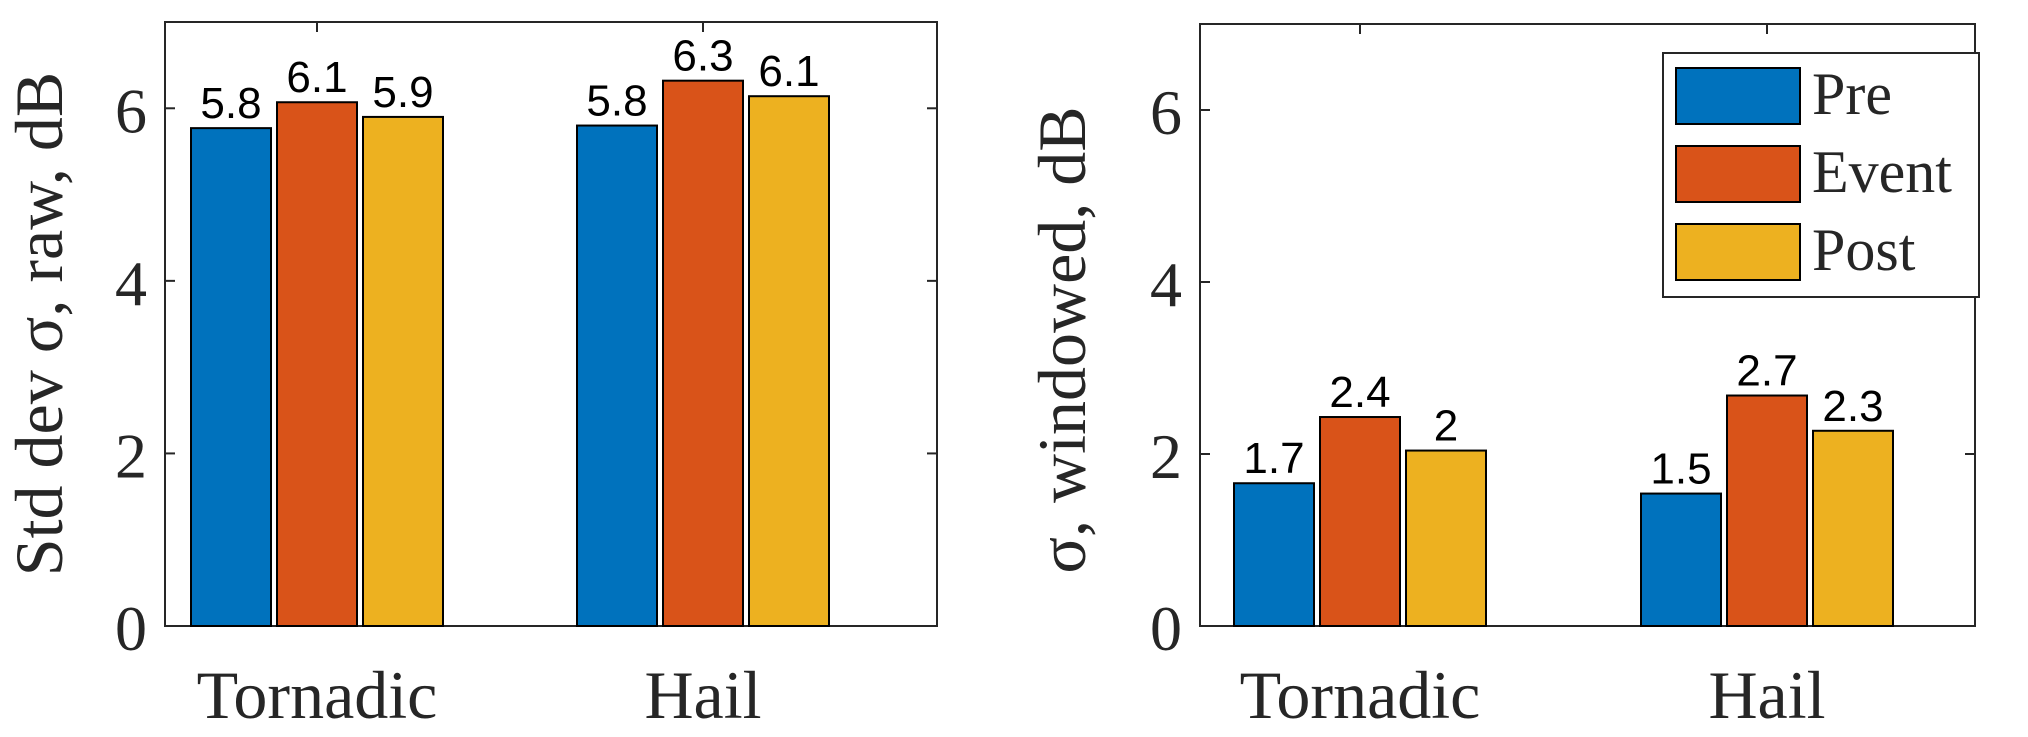  What do you see at coordinates (39, 324) in the screenshot?
I see `y-axis-label: Std dev σ, raw, dB` at bounding box center [39, 324].